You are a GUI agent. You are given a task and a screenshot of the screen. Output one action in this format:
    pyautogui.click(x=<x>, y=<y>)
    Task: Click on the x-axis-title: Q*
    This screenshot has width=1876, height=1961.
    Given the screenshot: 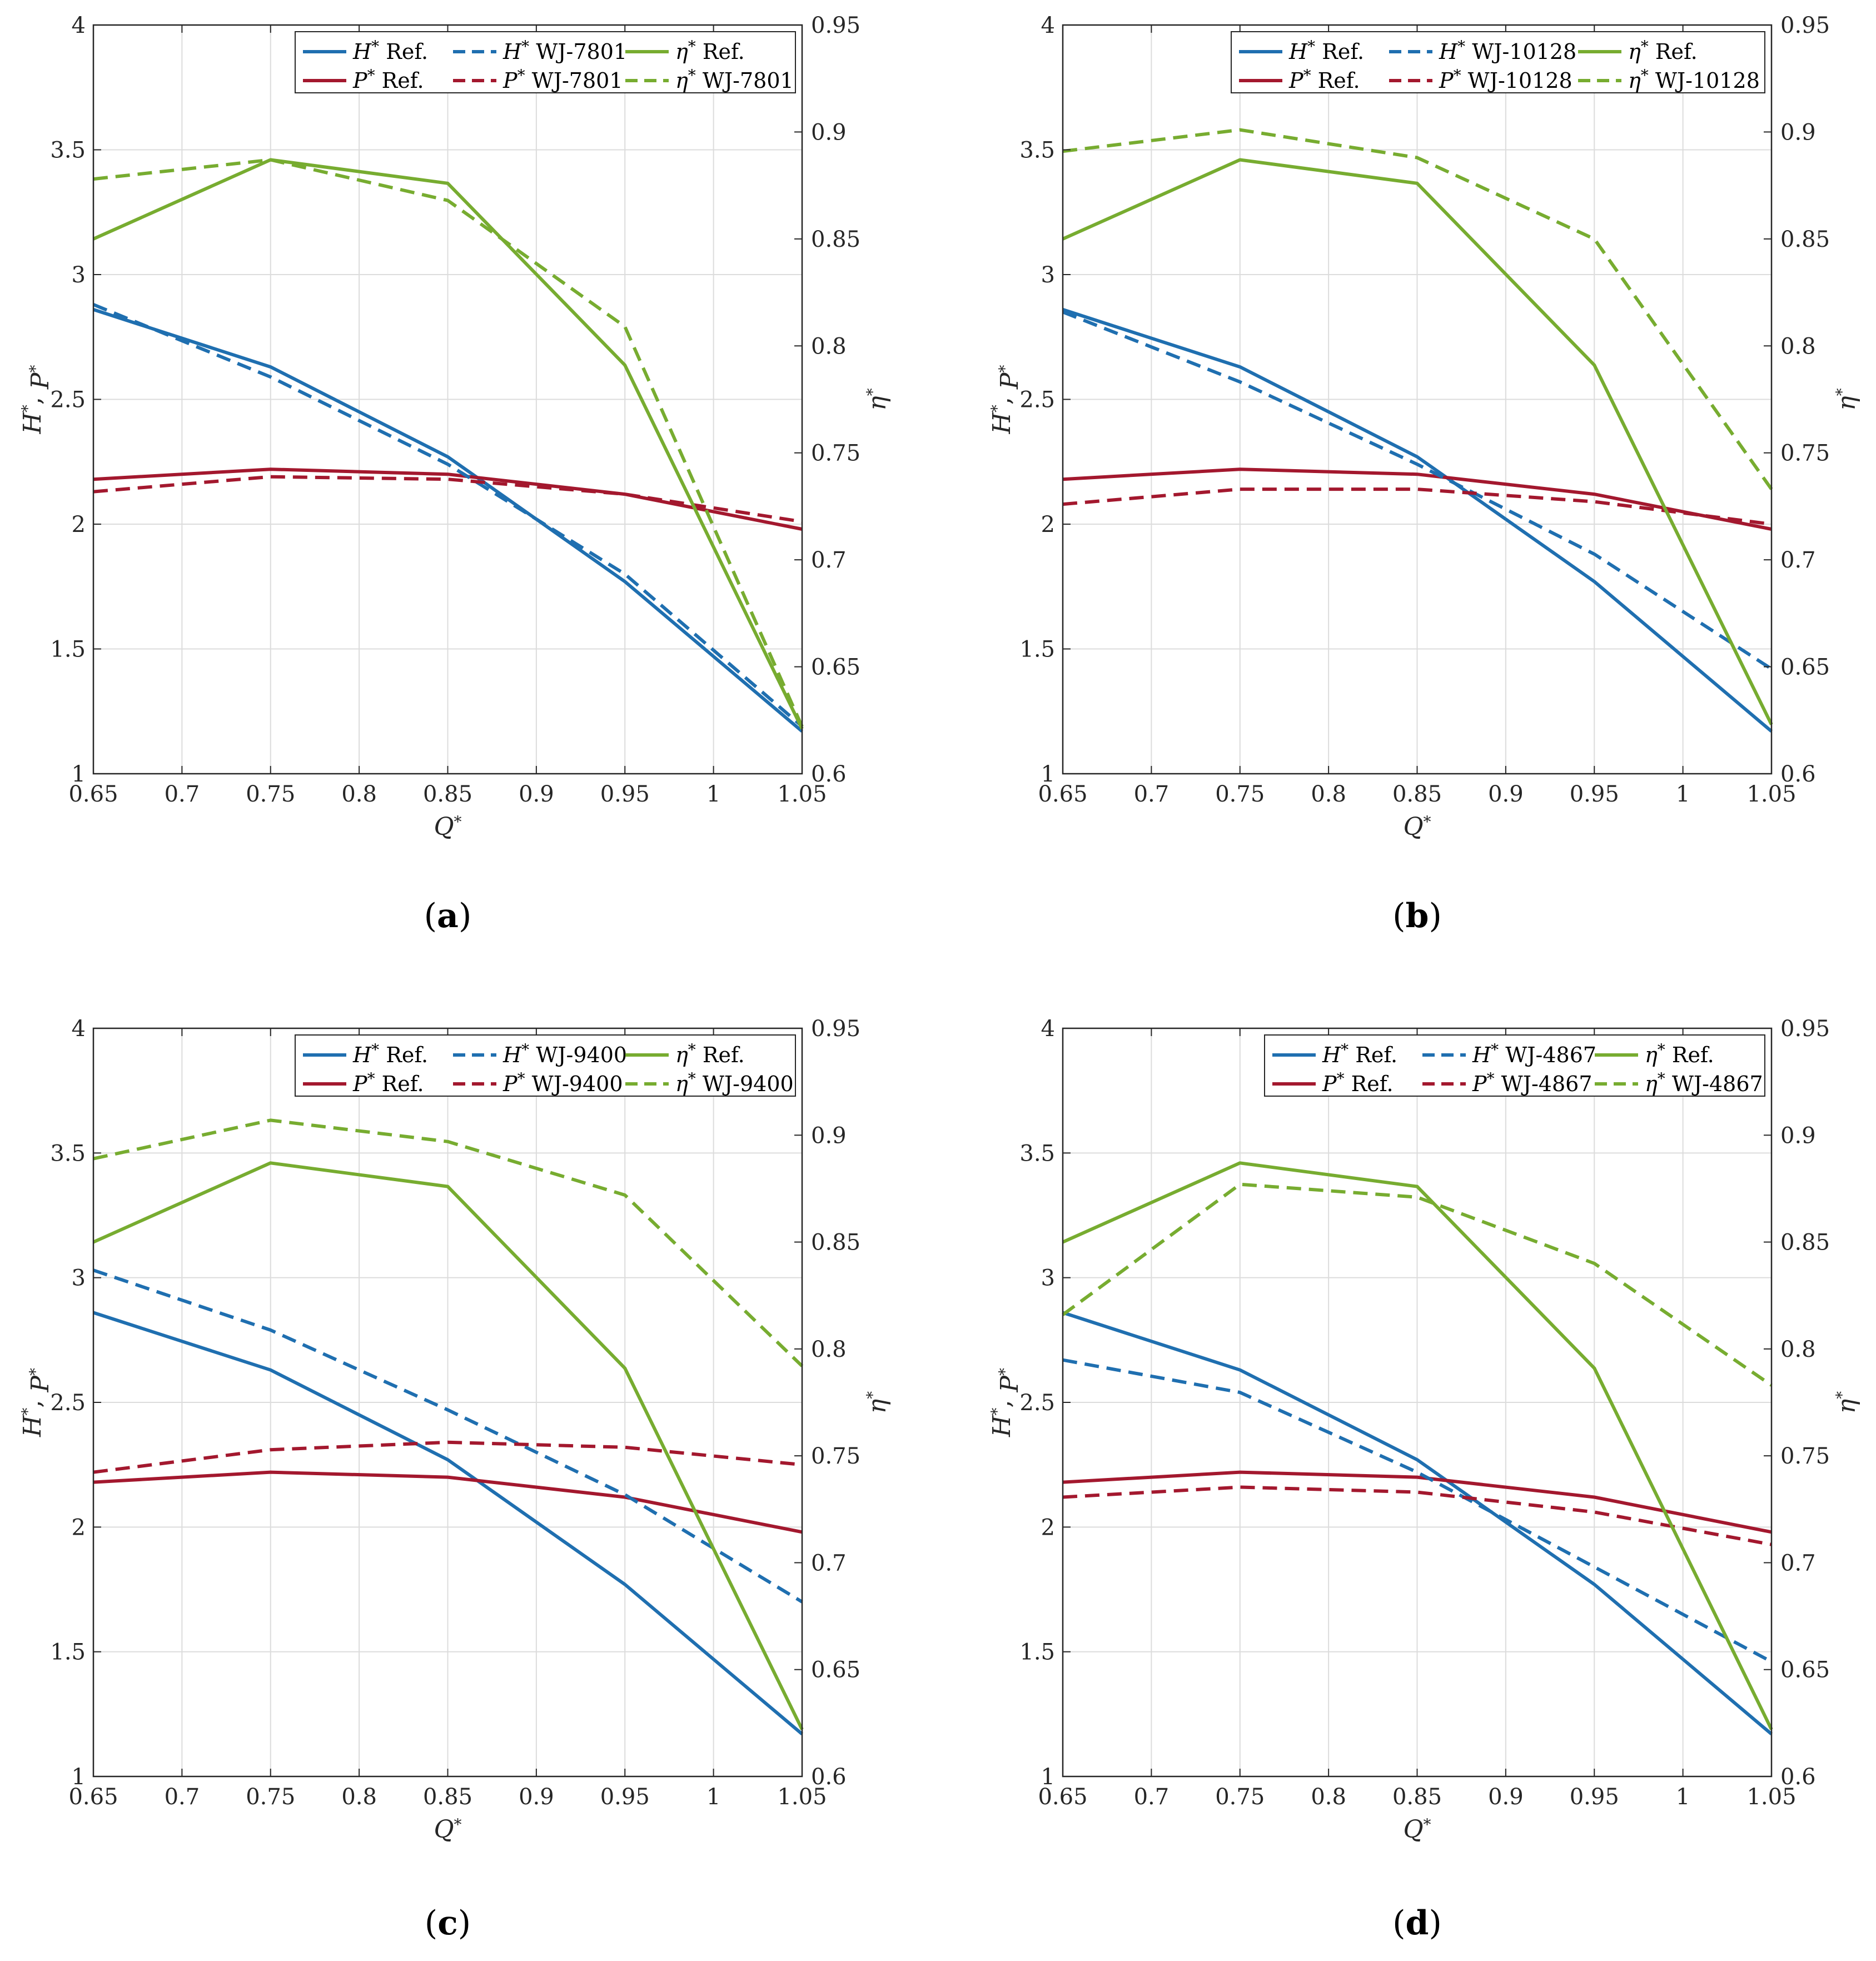 What is the action you would take?
    pyautogui.click(x=447, y=827)
    